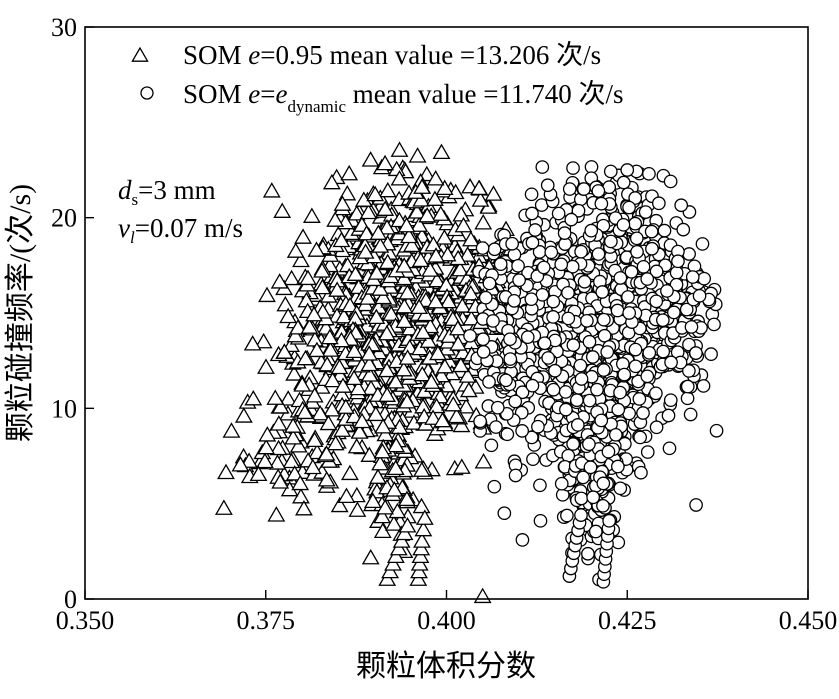  What do you see at coordinates (176, 190) in the screenshot?
I see `anno-ds-rest: =3 mm` at bounding box center [176, 190].